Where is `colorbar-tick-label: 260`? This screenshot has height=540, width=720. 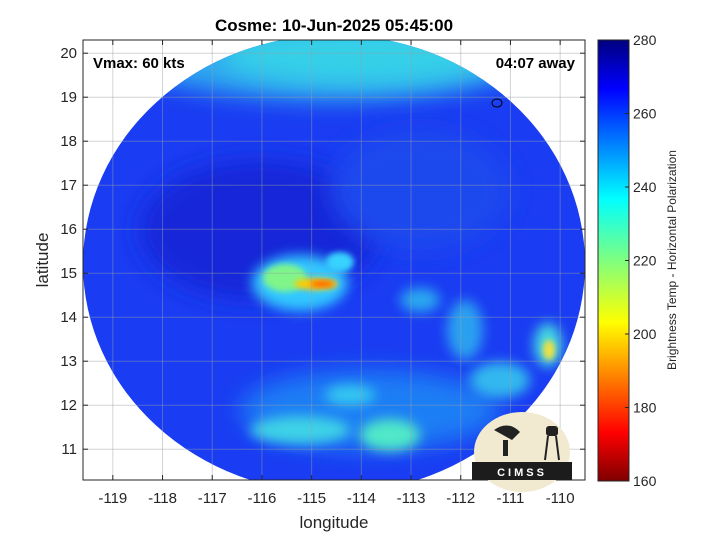
colorbar-tick-label: 260 is located at coordinates (645, 114).